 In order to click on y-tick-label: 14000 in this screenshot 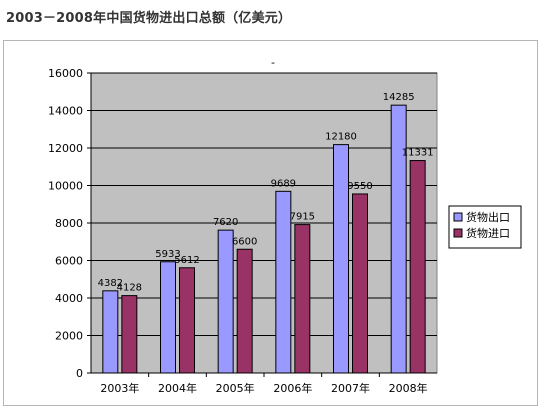, I will do `click(65, 111)`.